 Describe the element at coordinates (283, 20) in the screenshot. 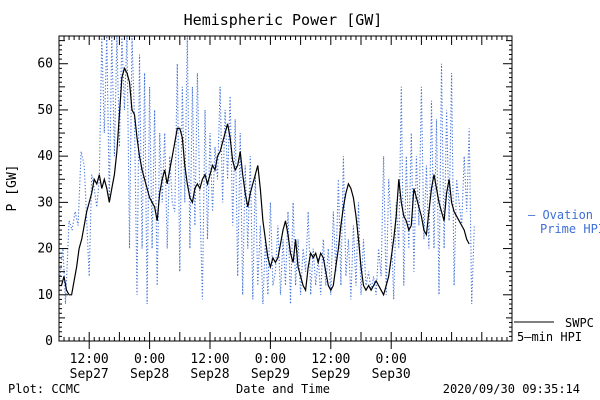

I see `chart-title: Hemispheric Power [GW]` at that location.